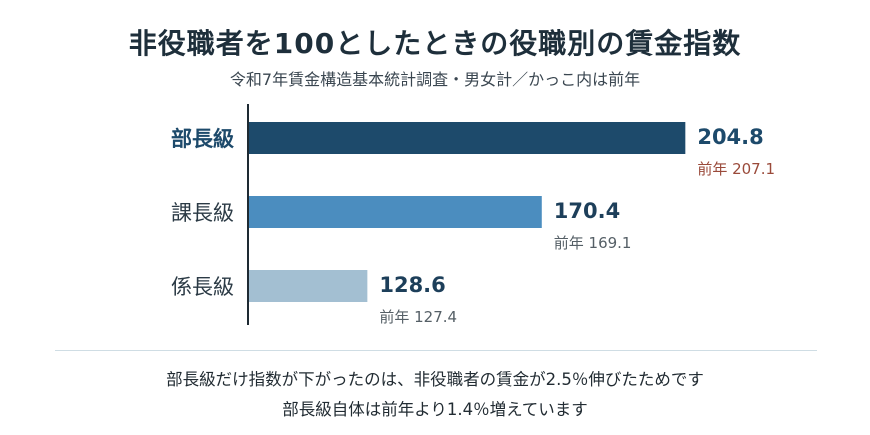 The width and height of the screenshot is (870, 435). Describe the element at coordinates (435, 79) in the screenshot. I see `chart-subtitle: 令和7年賃金構造基本統計調査・男女計／かっこ内は前年` at that location.